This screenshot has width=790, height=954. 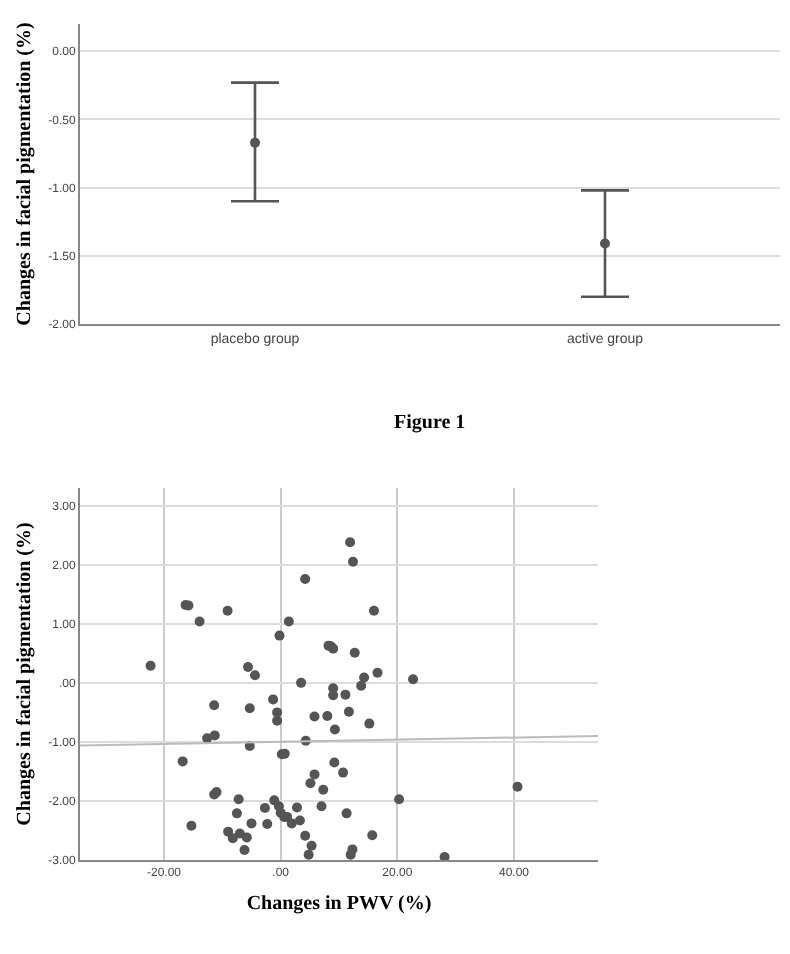 What do you see at coordinates (430, 423) in the screenshot?
I see `caption: Figure 1` at bounding box center [430, 423].